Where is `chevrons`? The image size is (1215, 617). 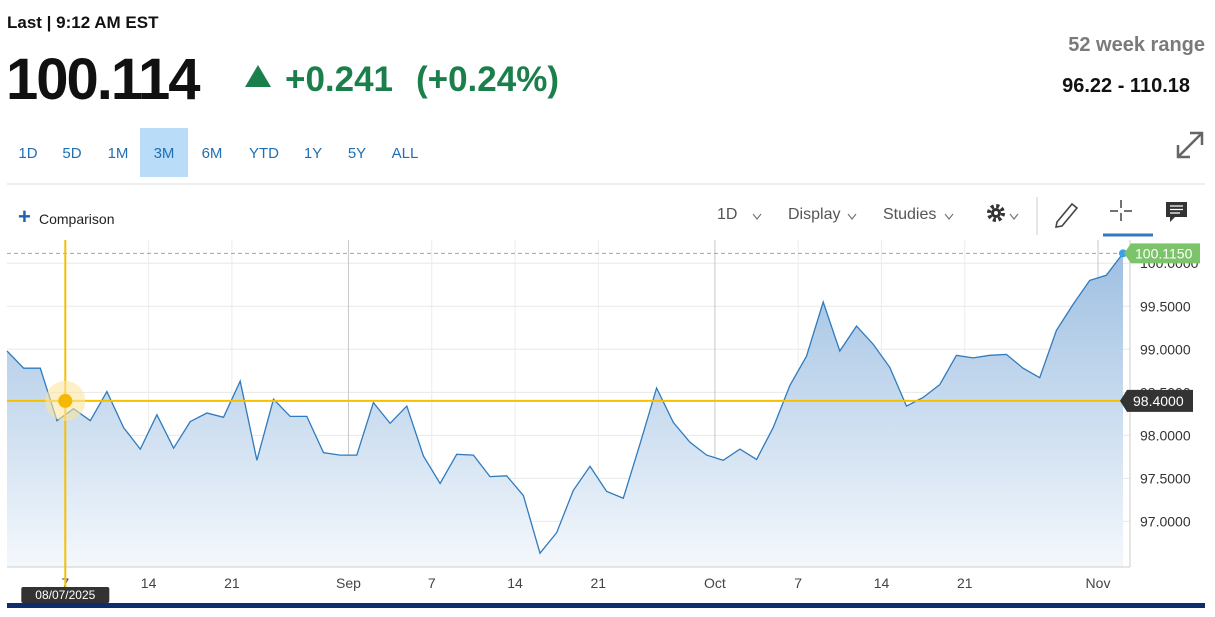
chevrons is located at coordinates (885, 216).